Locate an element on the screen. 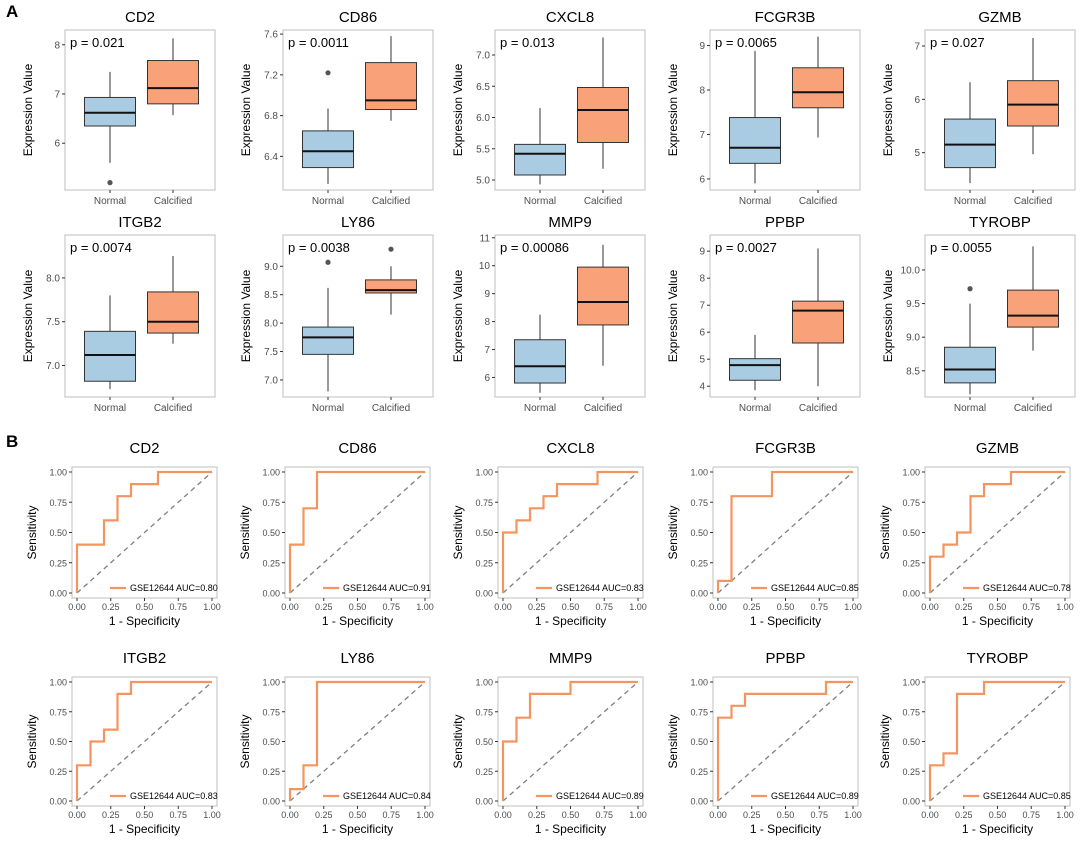 The width and height of the screenshot is (1084, 846). panel-label-a: A is located at coordinates (12, 11).